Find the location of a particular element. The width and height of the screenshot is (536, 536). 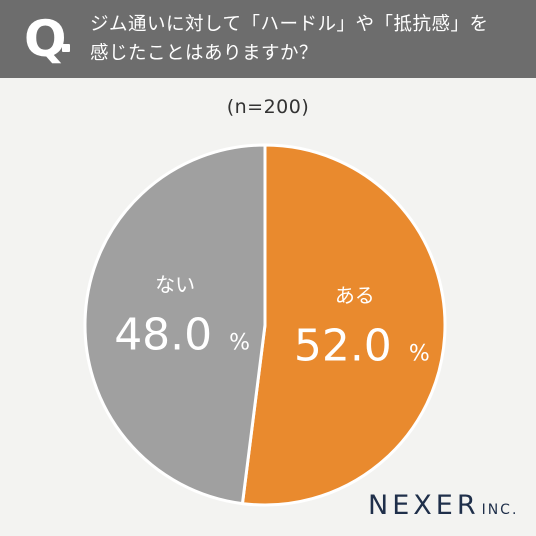

q-mark: Q is located at coordinates (45, 39).